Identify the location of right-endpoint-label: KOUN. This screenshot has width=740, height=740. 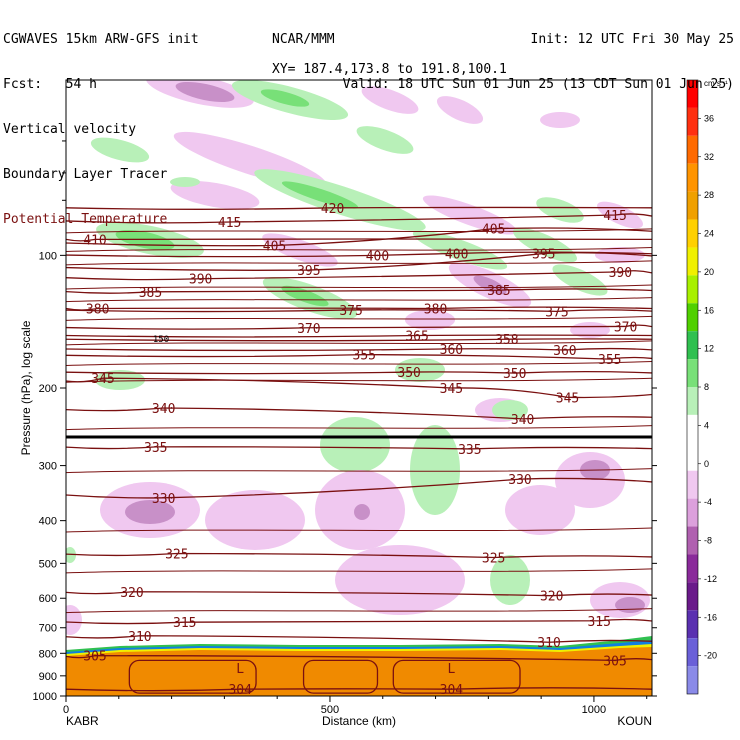
(634, 721).